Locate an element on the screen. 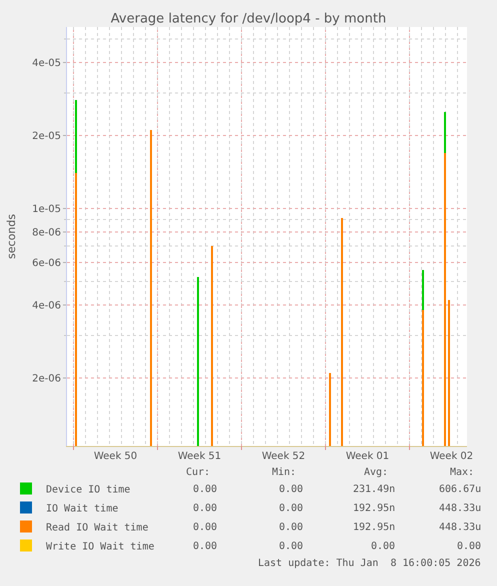  text: 606.67u is located at coordinates (460, 489).